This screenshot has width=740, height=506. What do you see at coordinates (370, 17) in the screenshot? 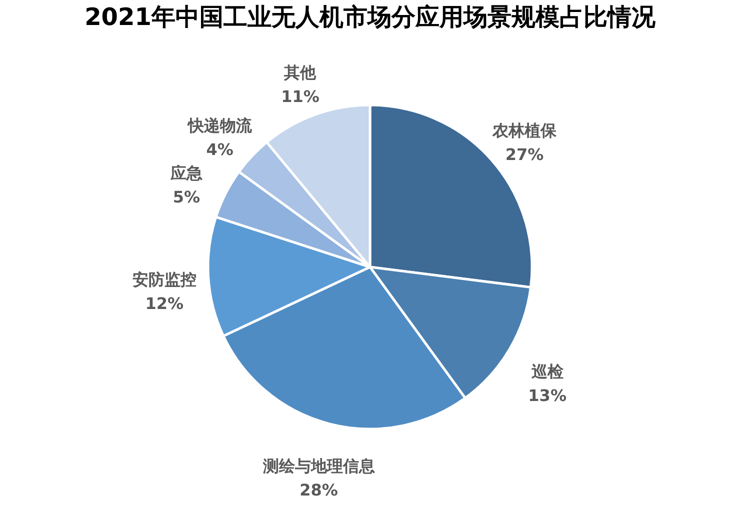
I see `chart-title: 2021年中国工业无人机市场分应用场景规模占比情况` at bounding box center [370, 17].